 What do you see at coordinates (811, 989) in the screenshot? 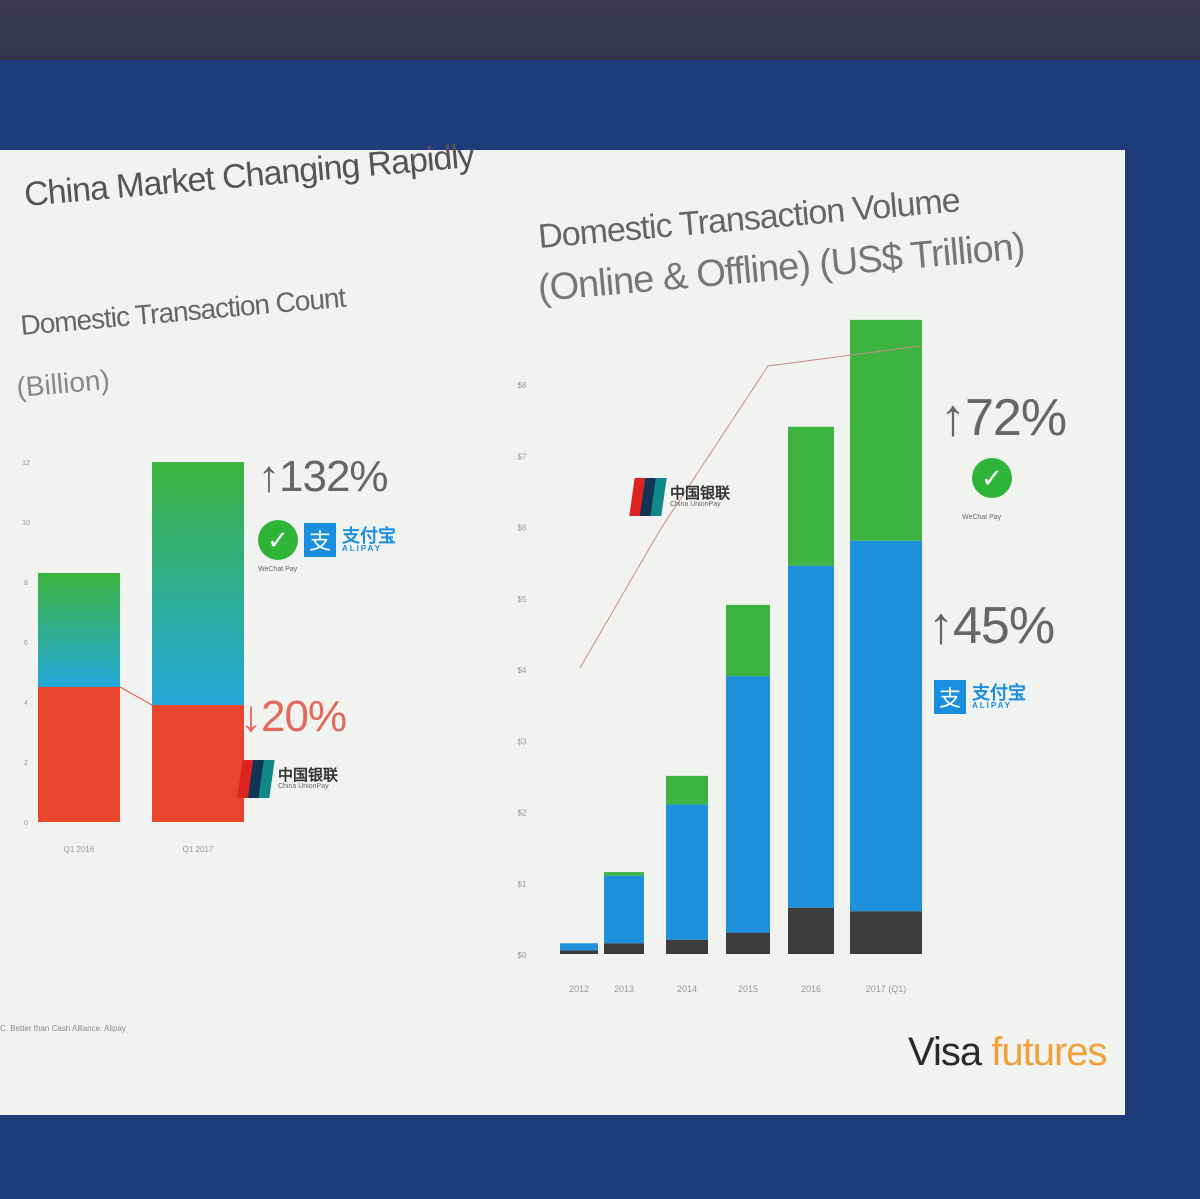
I see `right-x-tick: 2016` at bounding box center [811, 989].